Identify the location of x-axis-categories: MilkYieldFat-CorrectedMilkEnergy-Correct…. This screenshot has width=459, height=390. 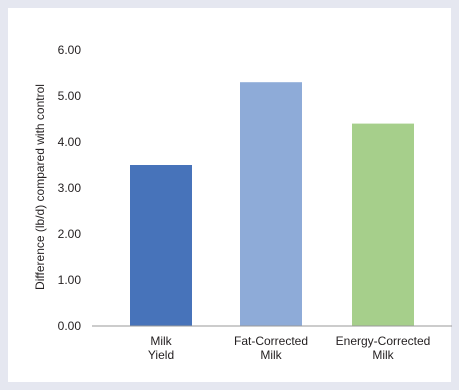
(289, 348).